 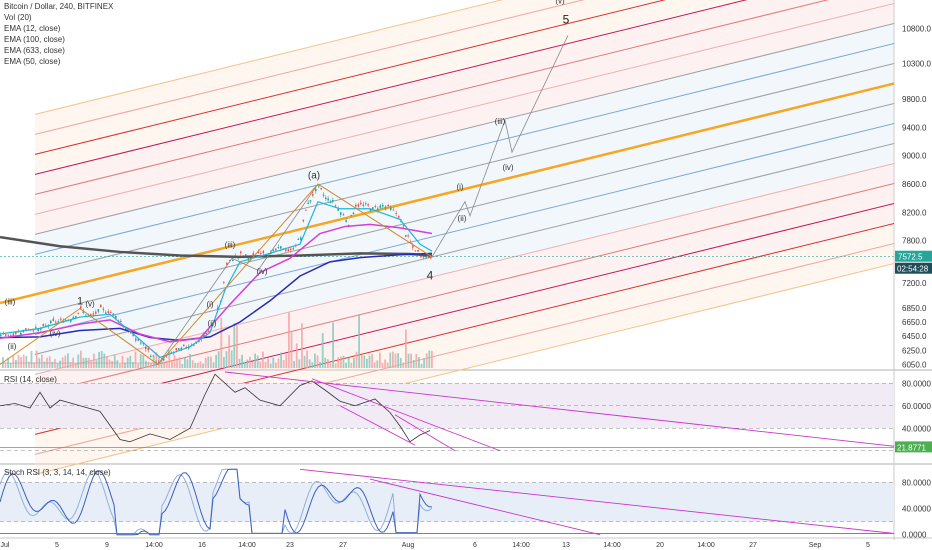 I want to click on rsi-current-badge, so click(x=913, y=447).